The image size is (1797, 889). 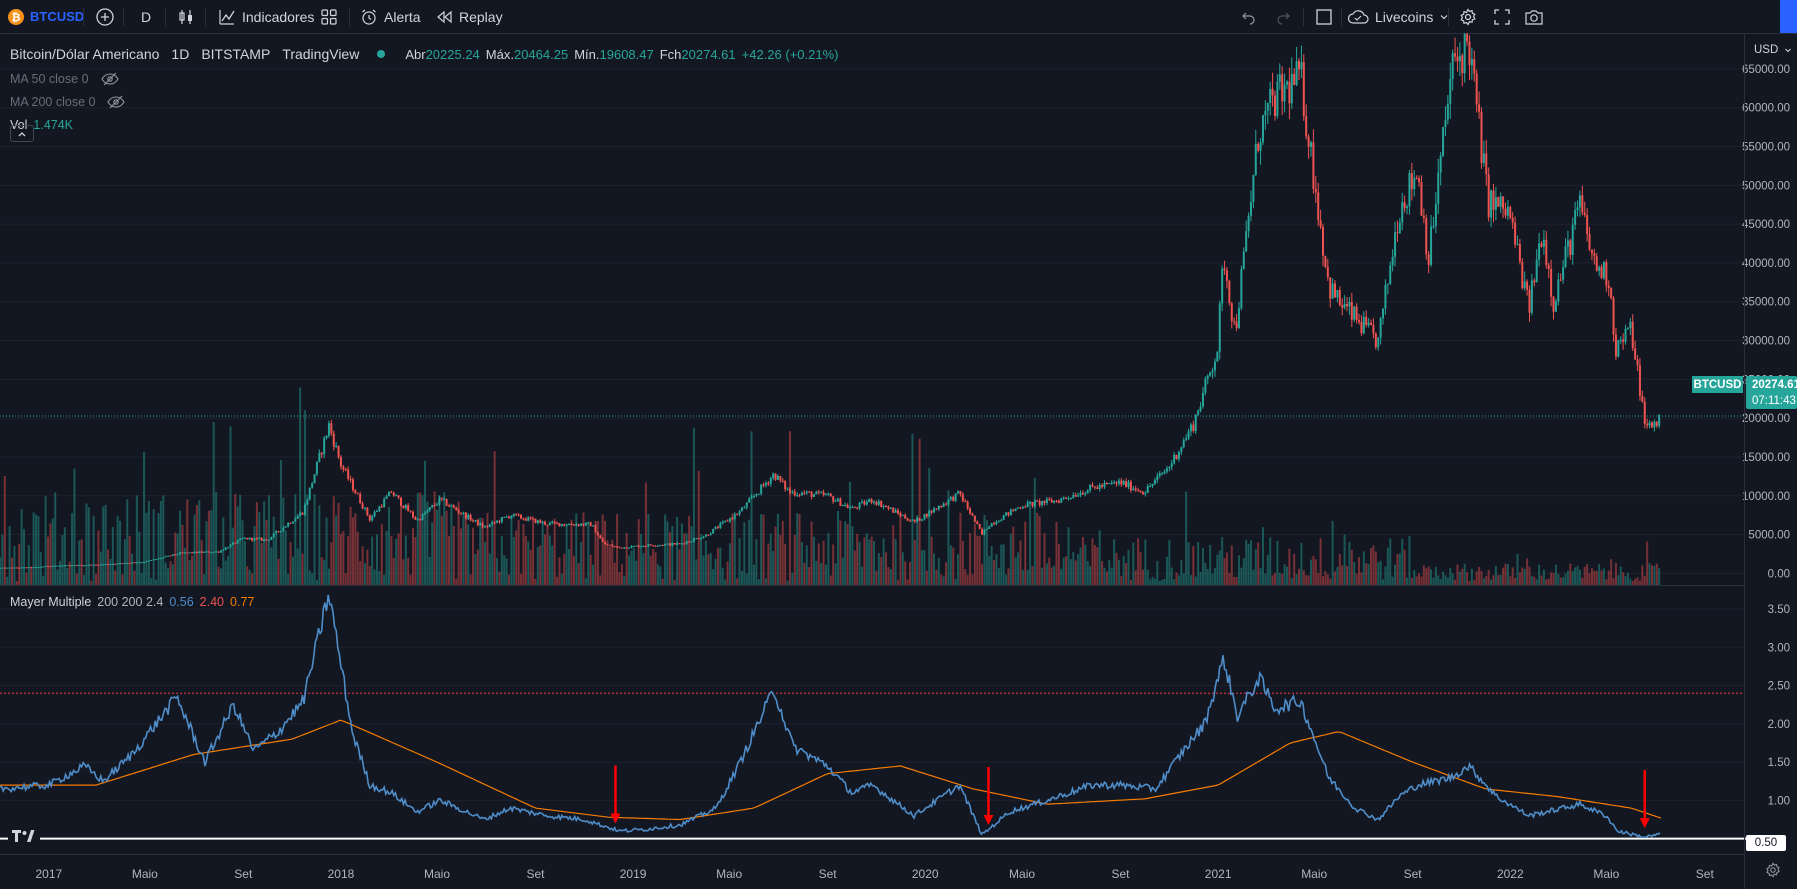 What do you see at coordinates (146, 16) in the screenshot?
I see `interval-button: D` at bounding box center [146, 16].